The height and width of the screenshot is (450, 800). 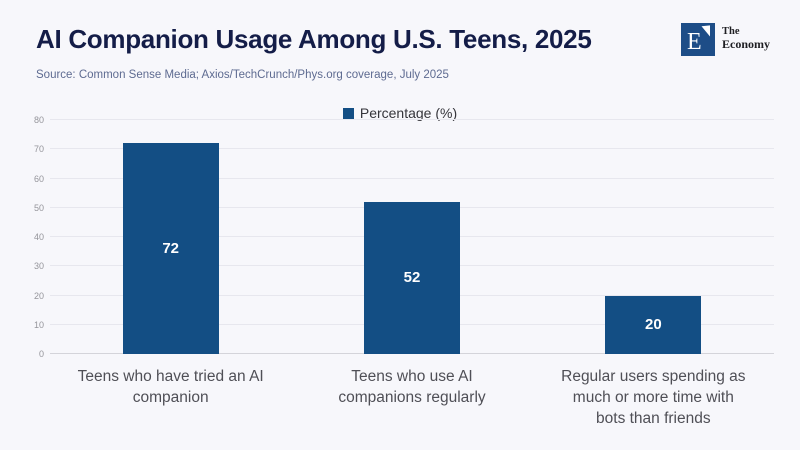 I want to click on bar-value-label: 52, so click(x=412, y=278).